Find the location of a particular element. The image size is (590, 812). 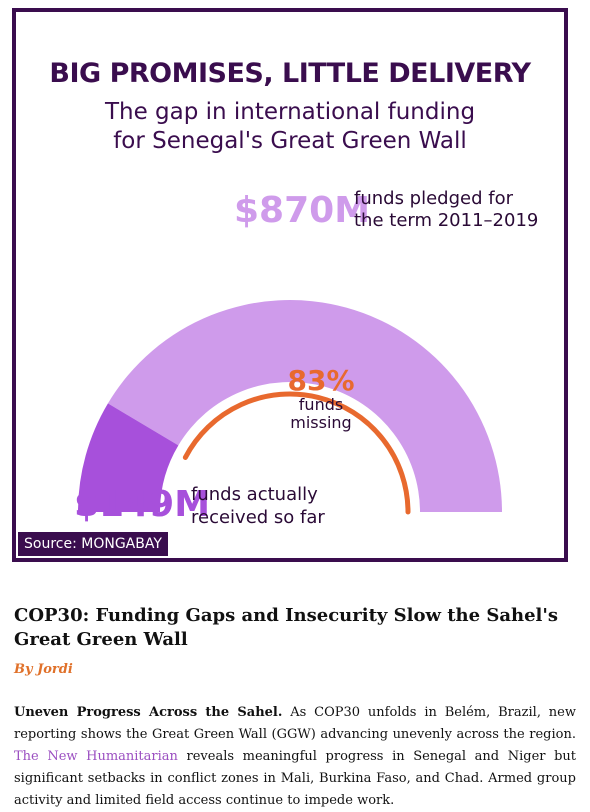

pledged-amount-label: $870M is located at coordinates (302, 210).